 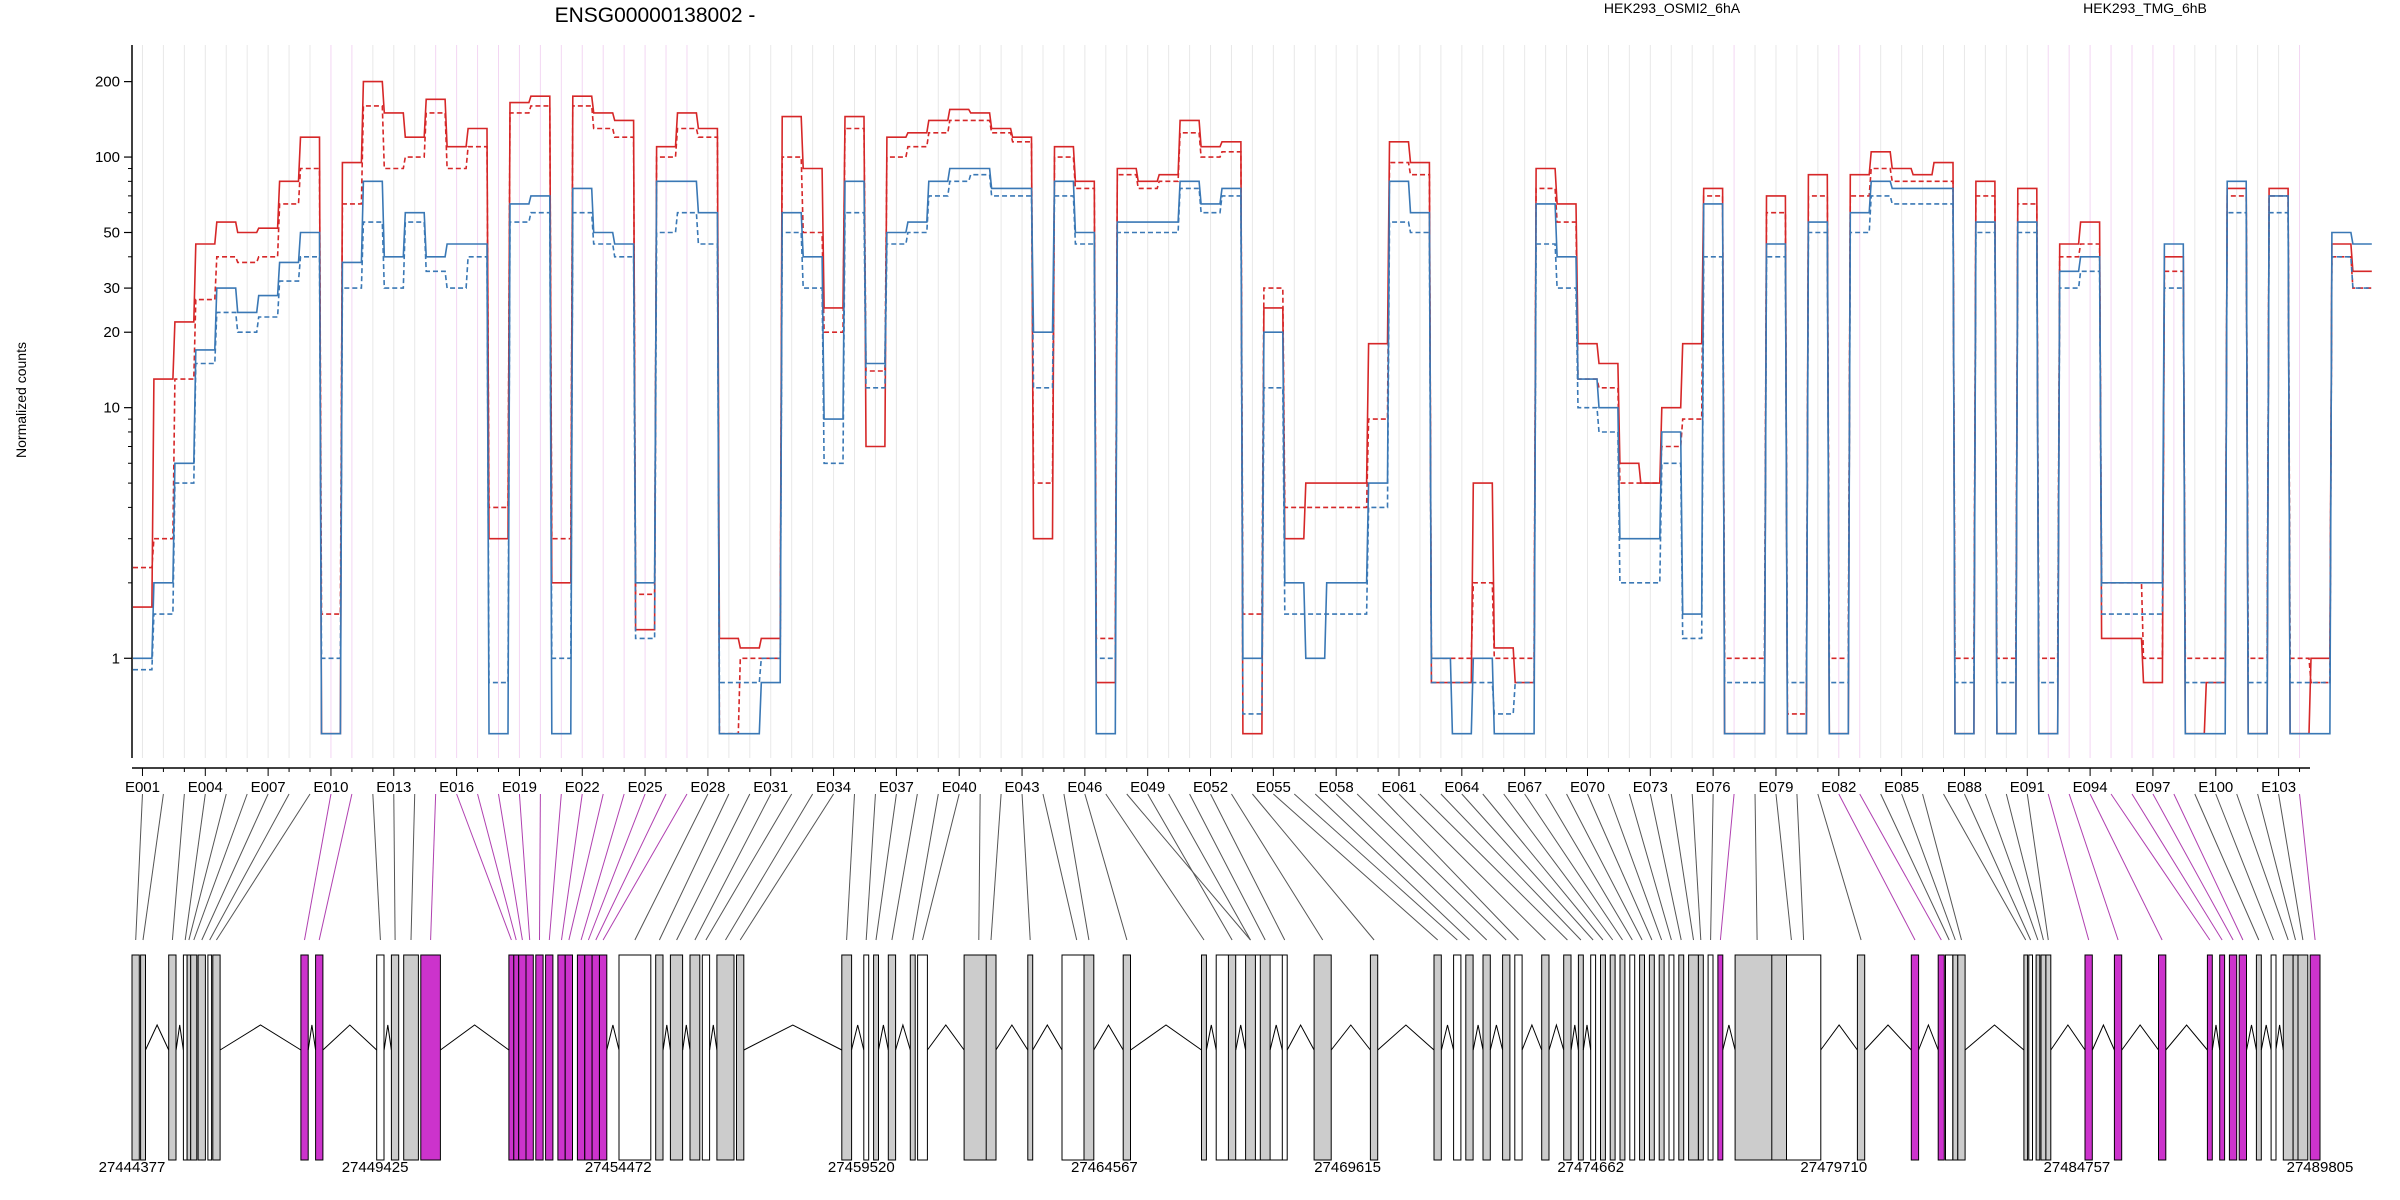 What do you see at coordinates (132, 1167) in the screenshot?
I see `coordinate-label-27444377: 27444377` at bounding box center [132, 1167].